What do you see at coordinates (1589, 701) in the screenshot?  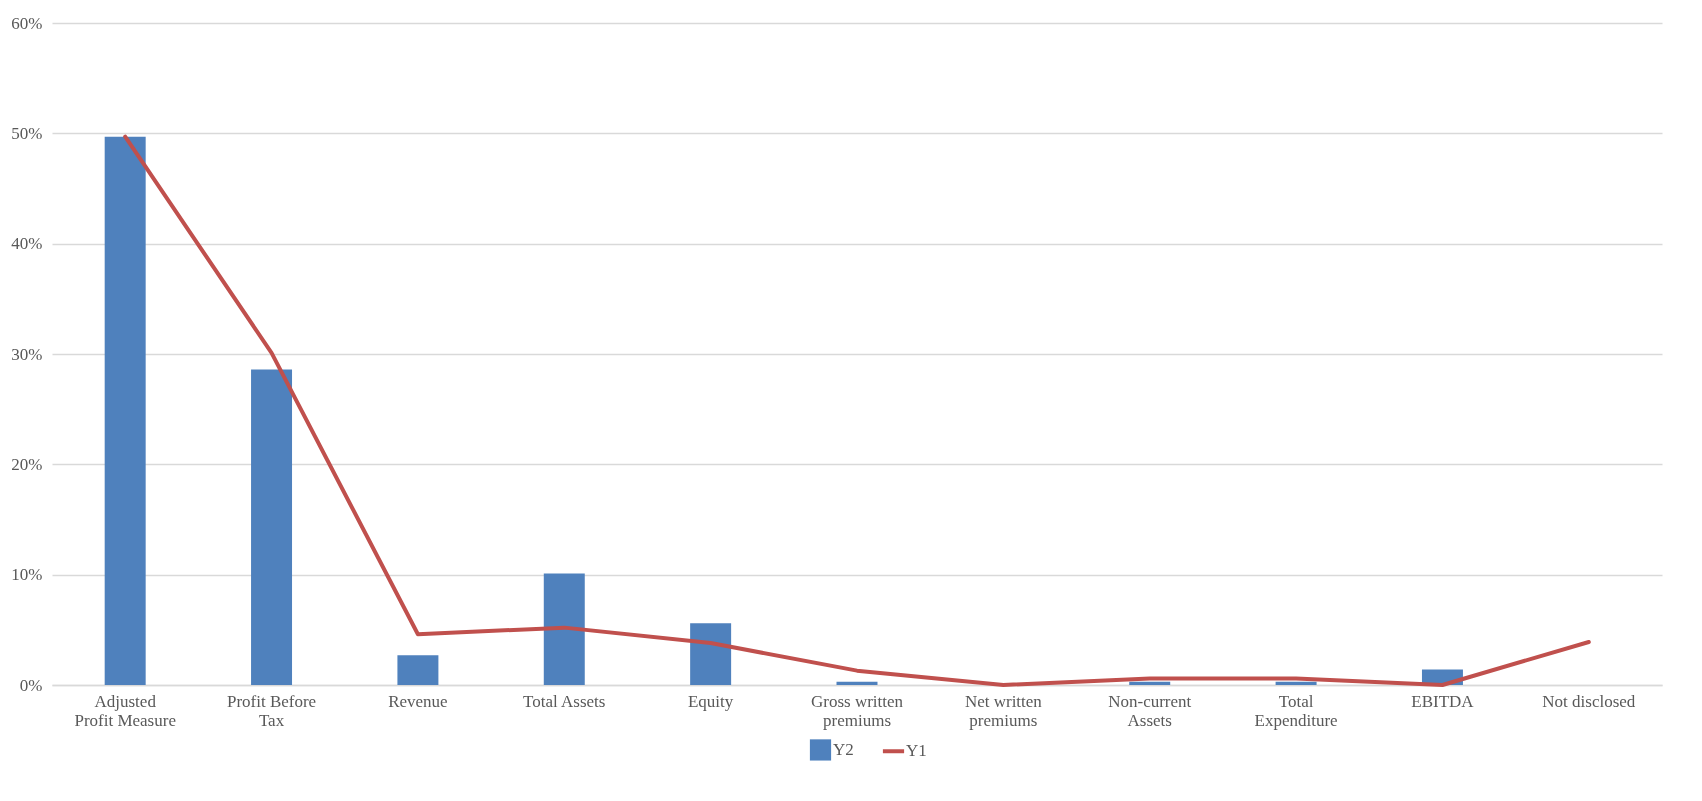 I see `x-tick-label: Not disclosed` at bounding box center [1589, 701].